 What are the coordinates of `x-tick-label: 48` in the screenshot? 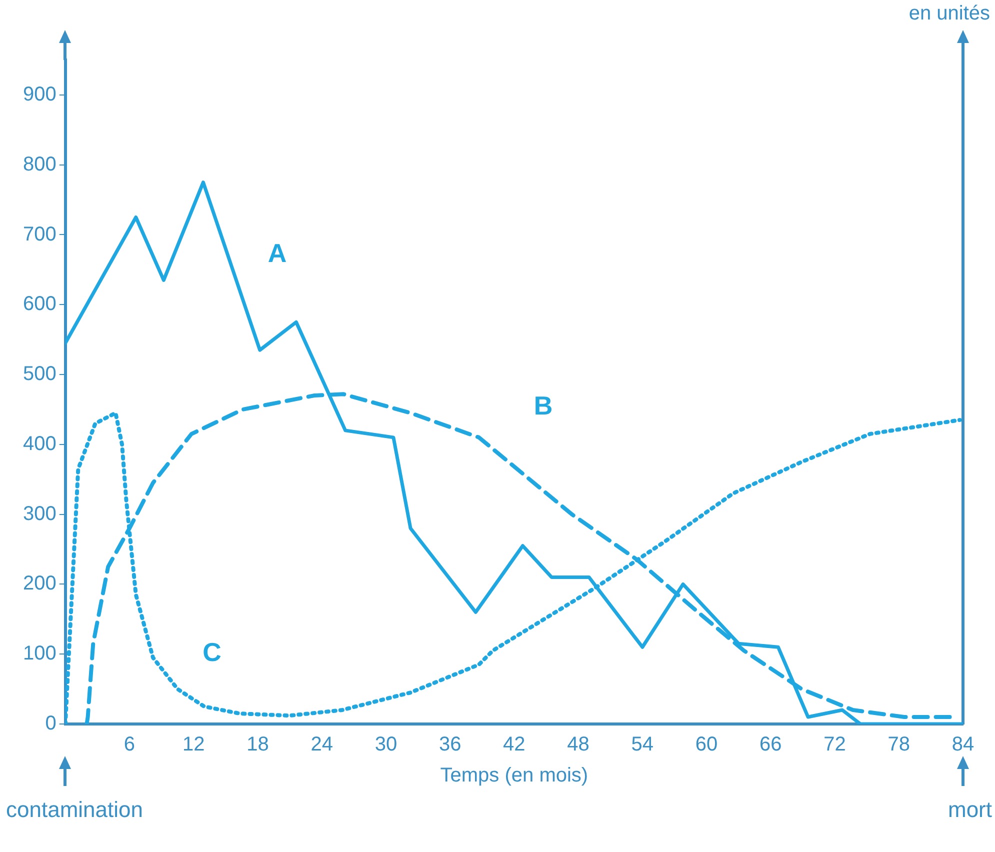 It's located at (578, 745).